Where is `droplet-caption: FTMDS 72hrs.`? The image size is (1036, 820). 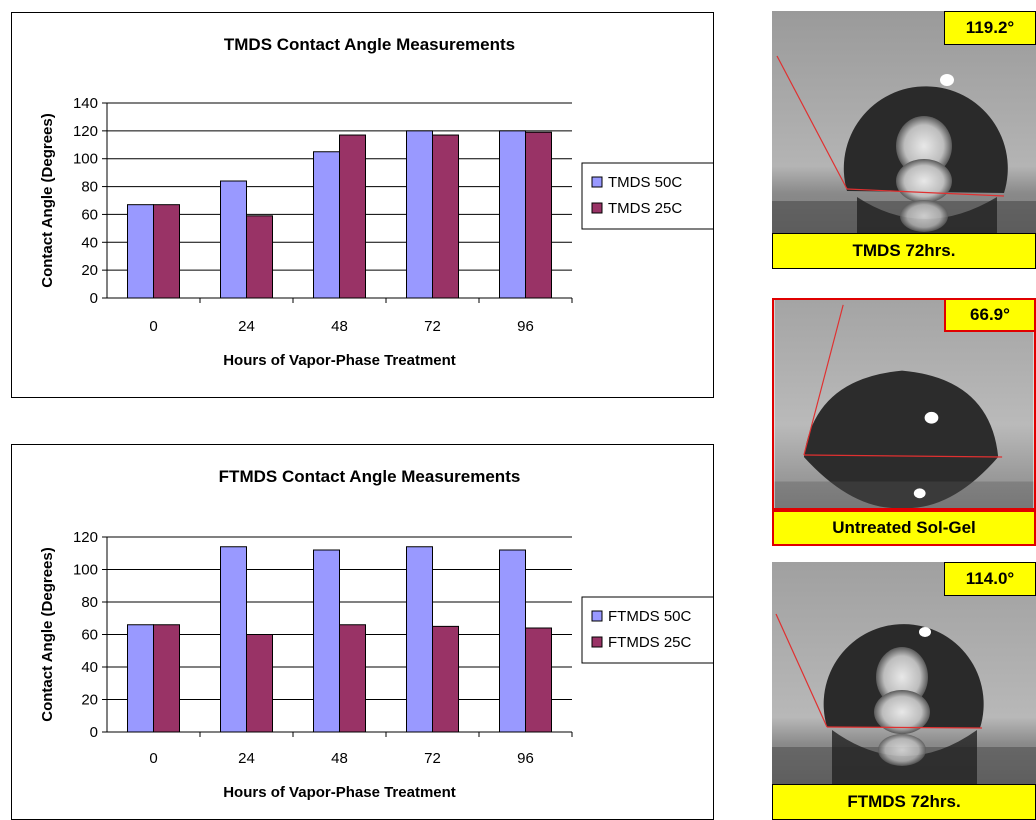
droplet-caption: FTMDS 72hrs. is located at coordinates (904, 802).